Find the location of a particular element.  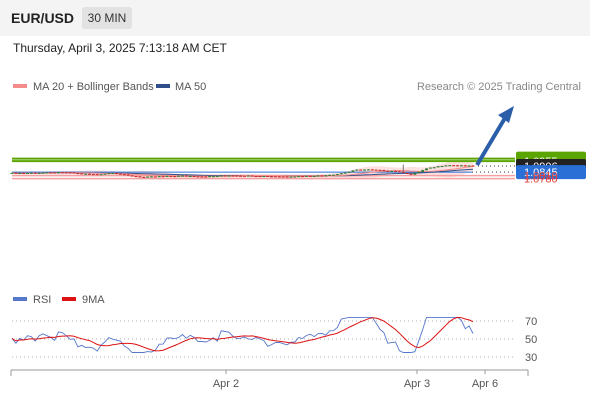

projection-arrow is located at coordinates (494, 136).